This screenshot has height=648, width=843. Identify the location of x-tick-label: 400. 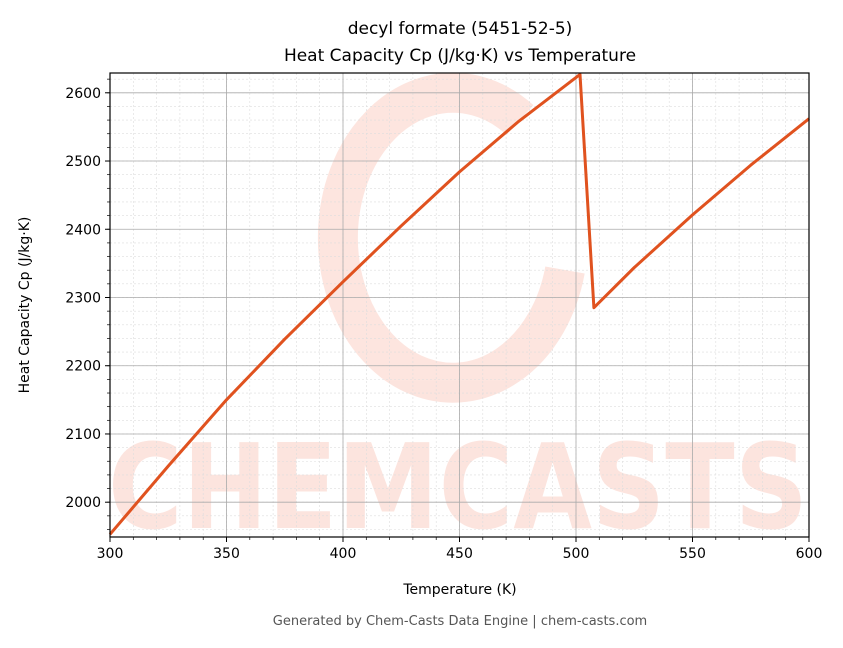
(343, 554).